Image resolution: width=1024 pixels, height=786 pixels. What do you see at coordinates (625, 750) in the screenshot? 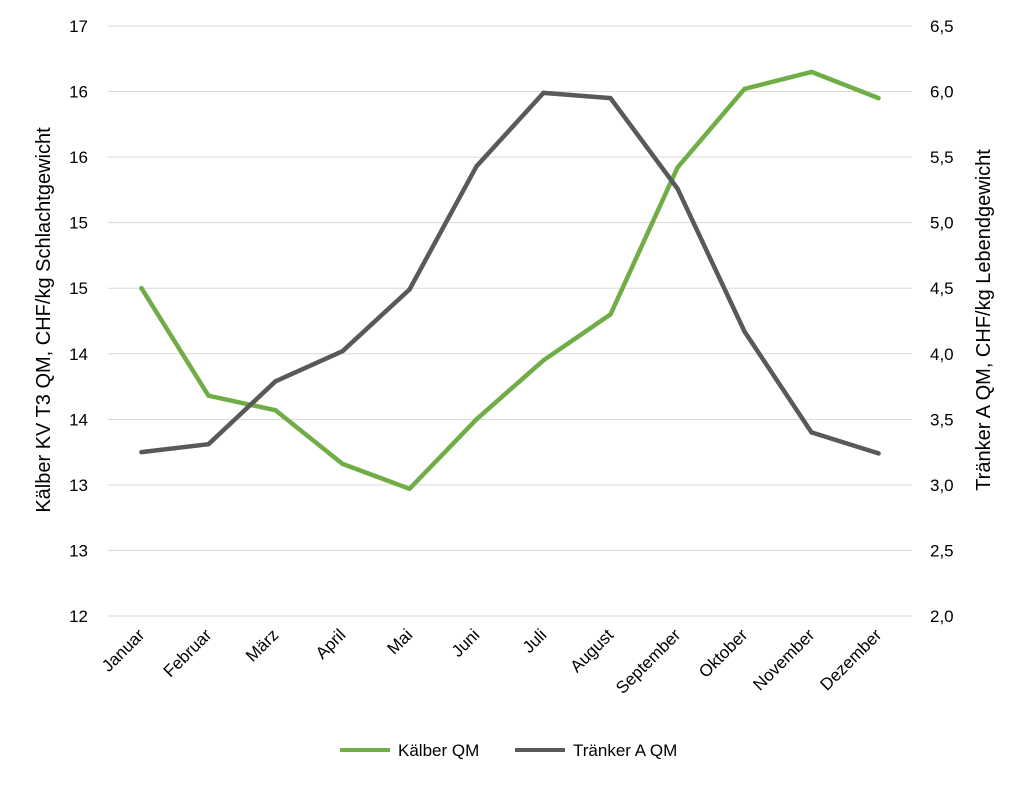
I see `legend-label-traenker: Tränker A QM` at bounding box center [625, 750].